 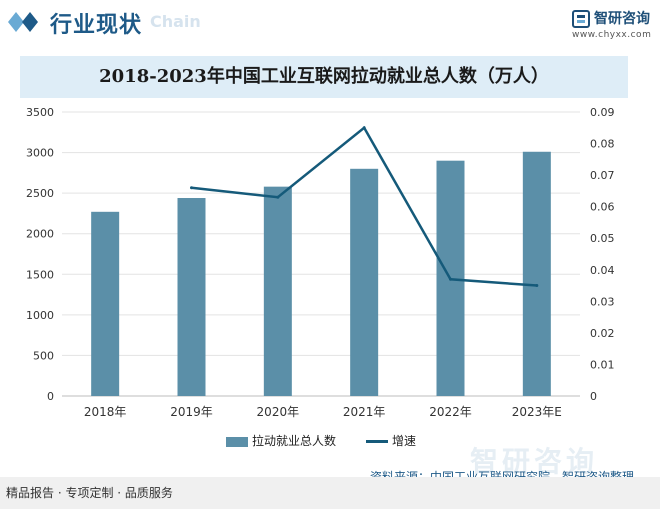 I want to click on y-right-tick-label: 0.03, so click(x=602, y=301).